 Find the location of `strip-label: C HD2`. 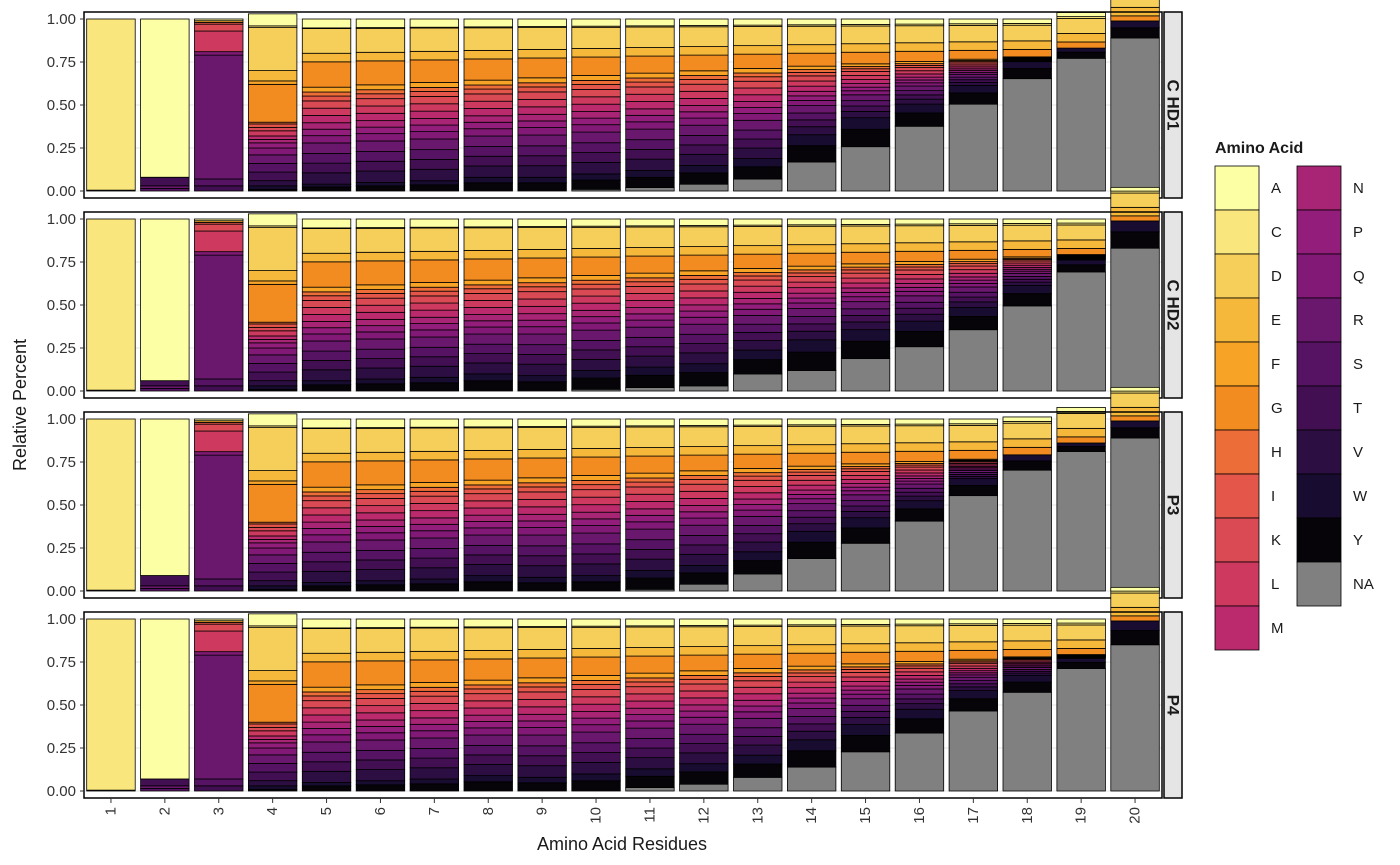

strip-label: C HD2 is located at coordinates (1173, 304).